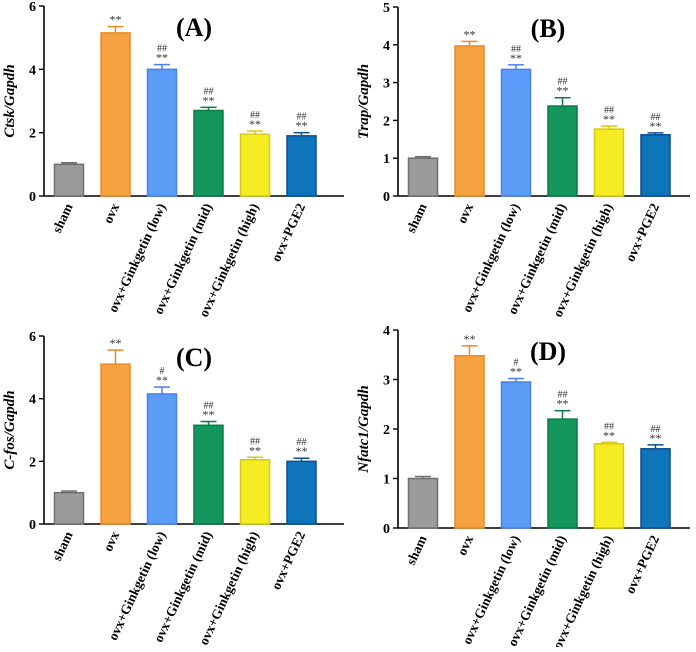  I want to click on panel-3-annotation-3-1: **, so click(209, 415).